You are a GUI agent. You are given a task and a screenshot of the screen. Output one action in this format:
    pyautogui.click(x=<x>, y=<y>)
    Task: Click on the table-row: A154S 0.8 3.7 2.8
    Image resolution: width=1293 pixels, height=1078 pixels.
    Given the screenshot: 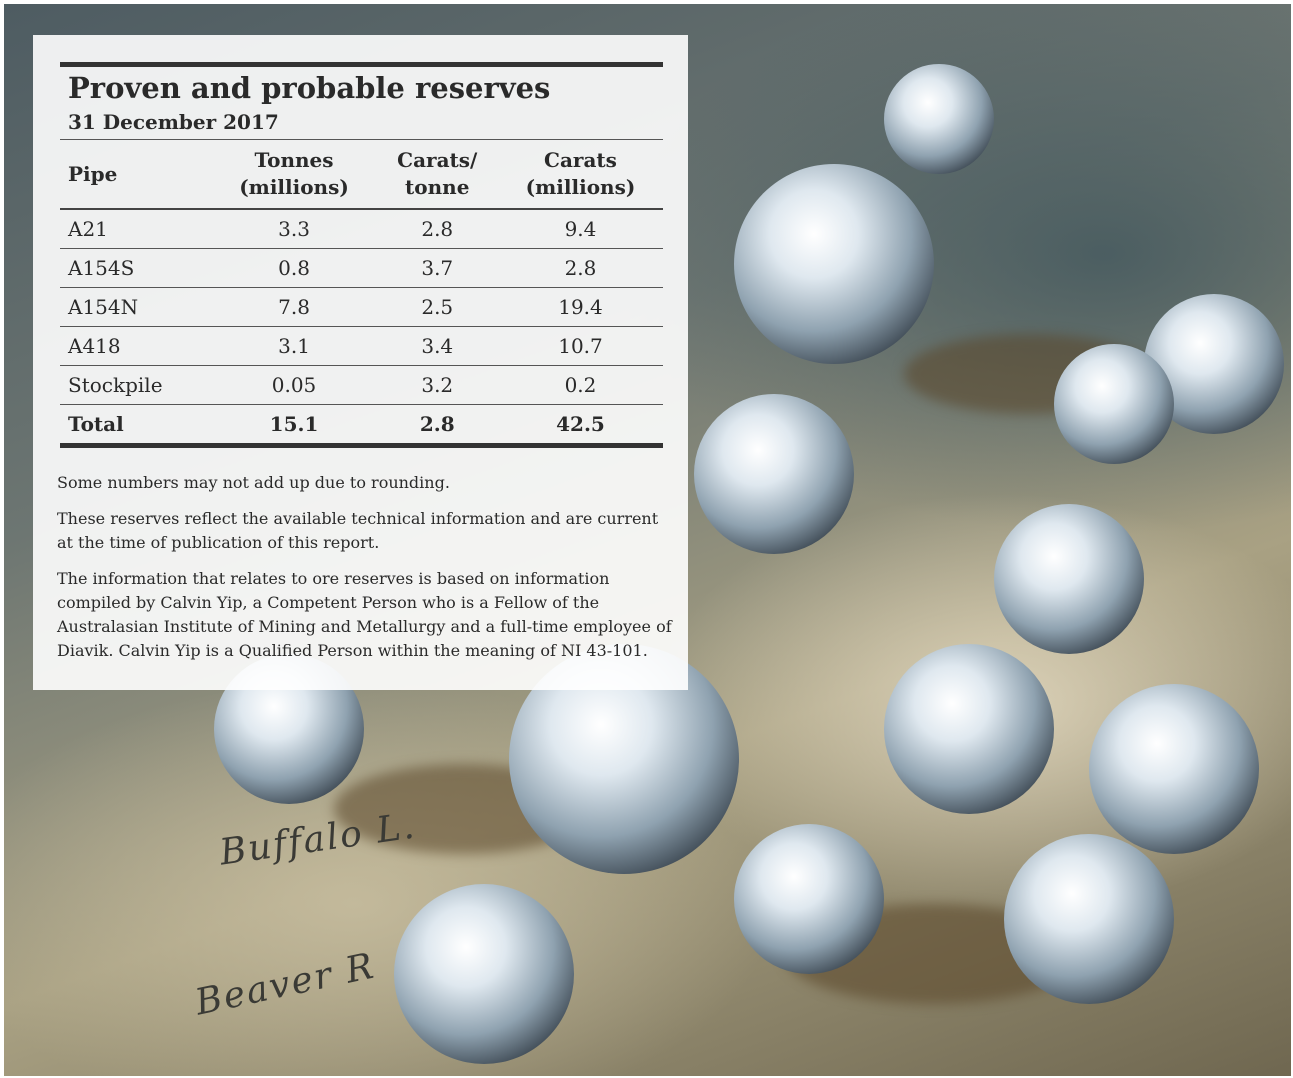 What is the action you would take?
    pyautogui.click(x=361, y=268)
    